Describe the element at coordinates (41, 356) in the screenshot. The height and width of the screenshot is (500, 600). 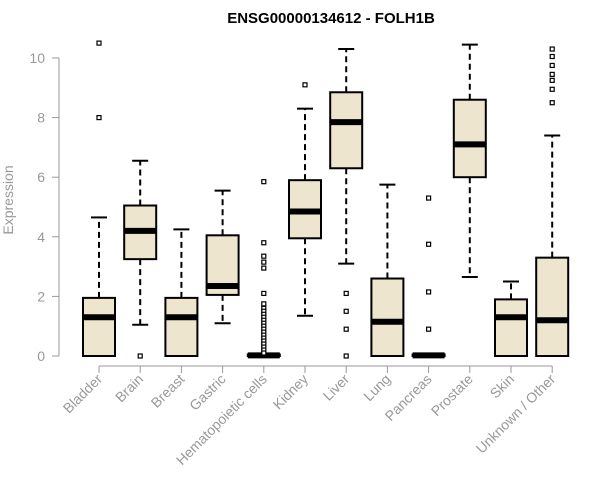
I see `y-tick-label: 0` at that location.